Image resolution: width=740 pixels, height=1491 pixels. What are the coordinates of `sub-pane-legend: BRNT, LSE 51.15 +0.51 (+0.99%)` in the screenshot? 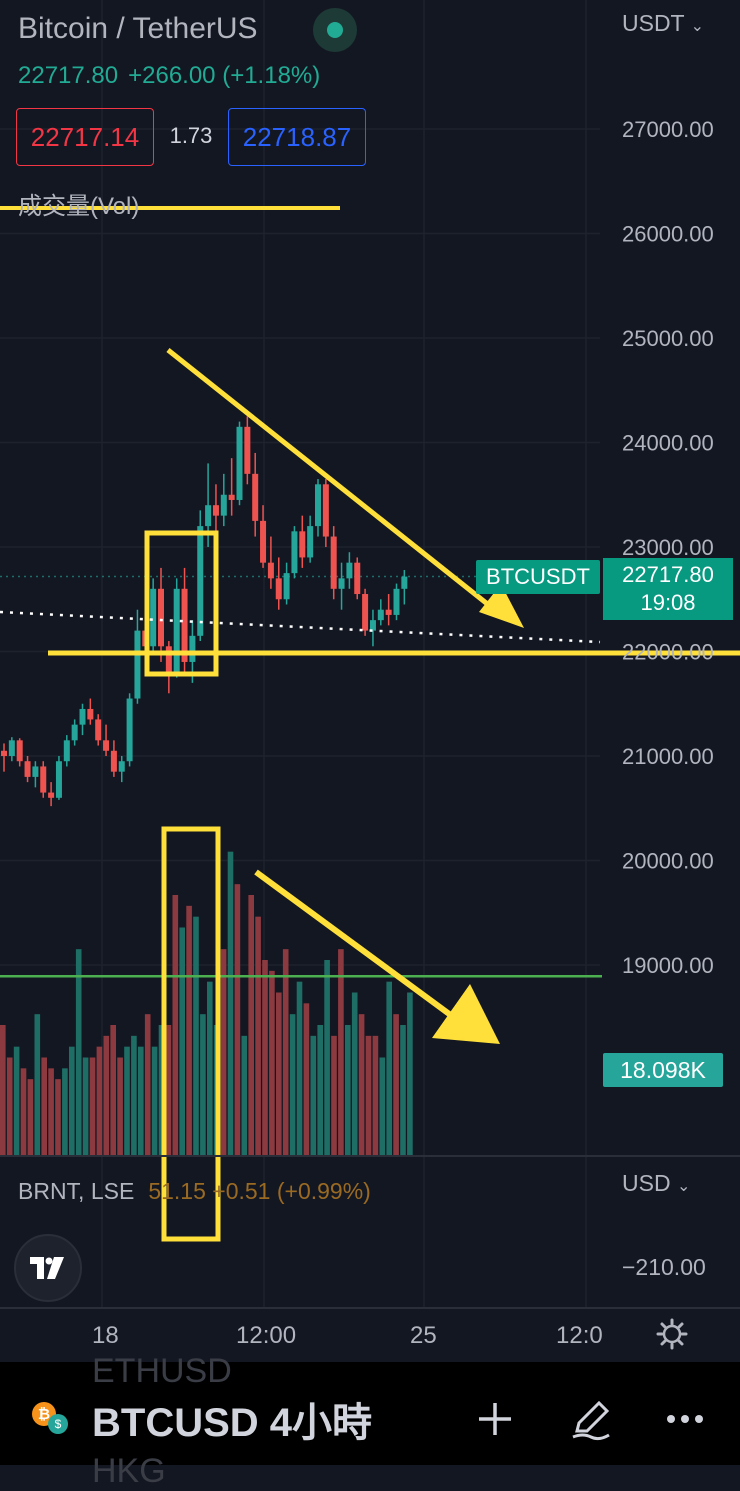 It's located at (194, 1191).